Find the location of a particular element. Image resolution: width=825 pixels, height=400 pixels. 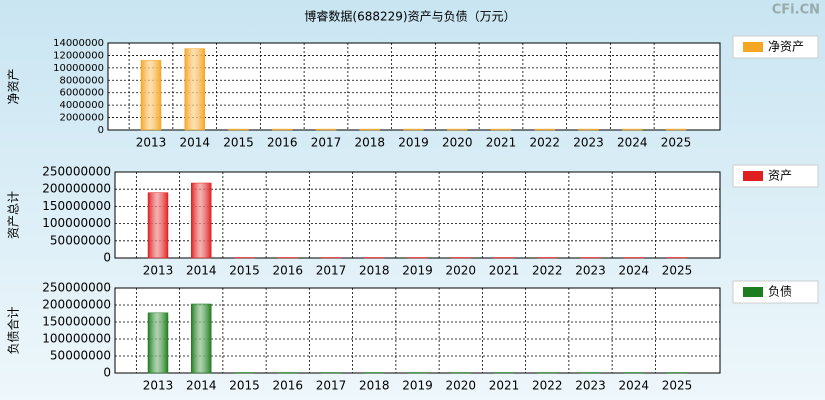

x-tick-label: 2023 is located at coordinates (588, 143).